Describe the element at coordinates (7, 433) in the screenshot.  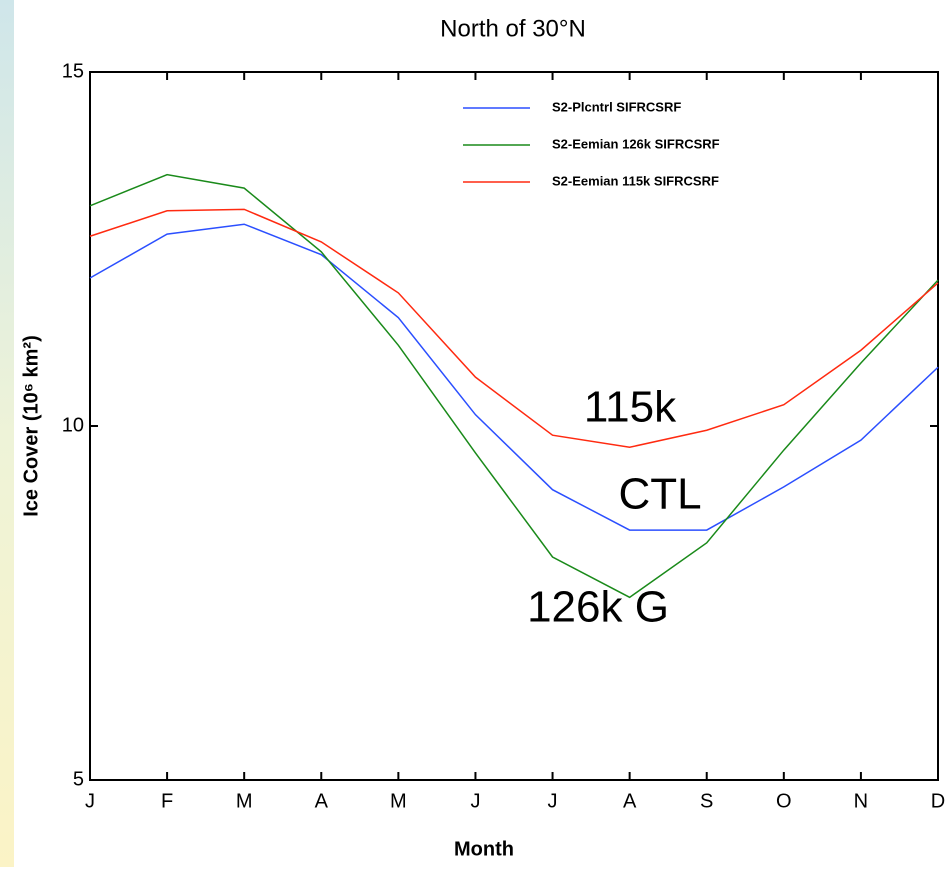
I see `edge-stripe` at that location.